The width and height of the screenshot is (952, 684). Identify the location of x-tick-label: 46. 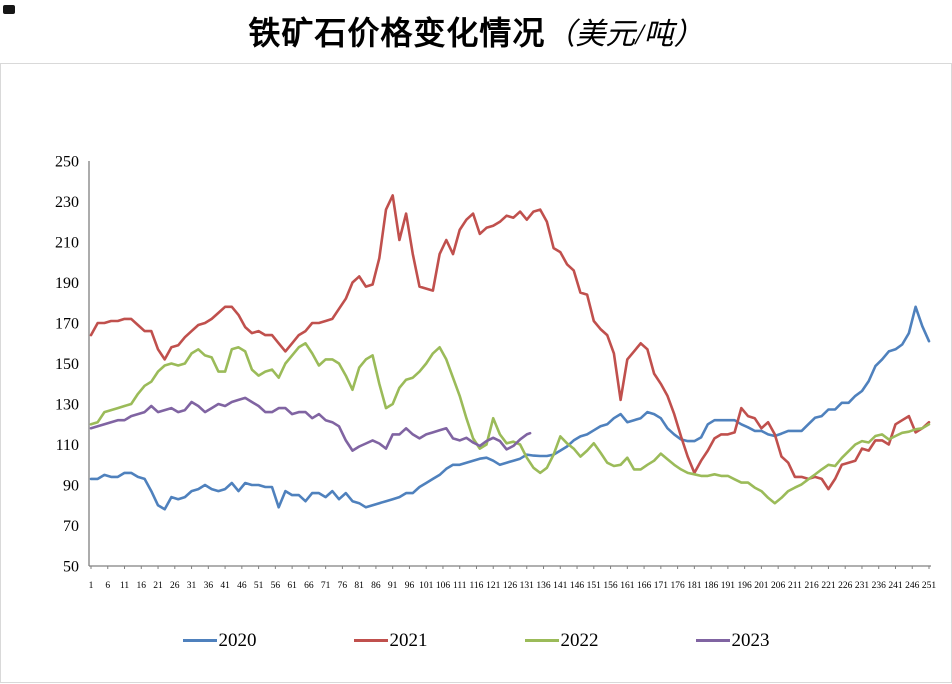
(242, 586).